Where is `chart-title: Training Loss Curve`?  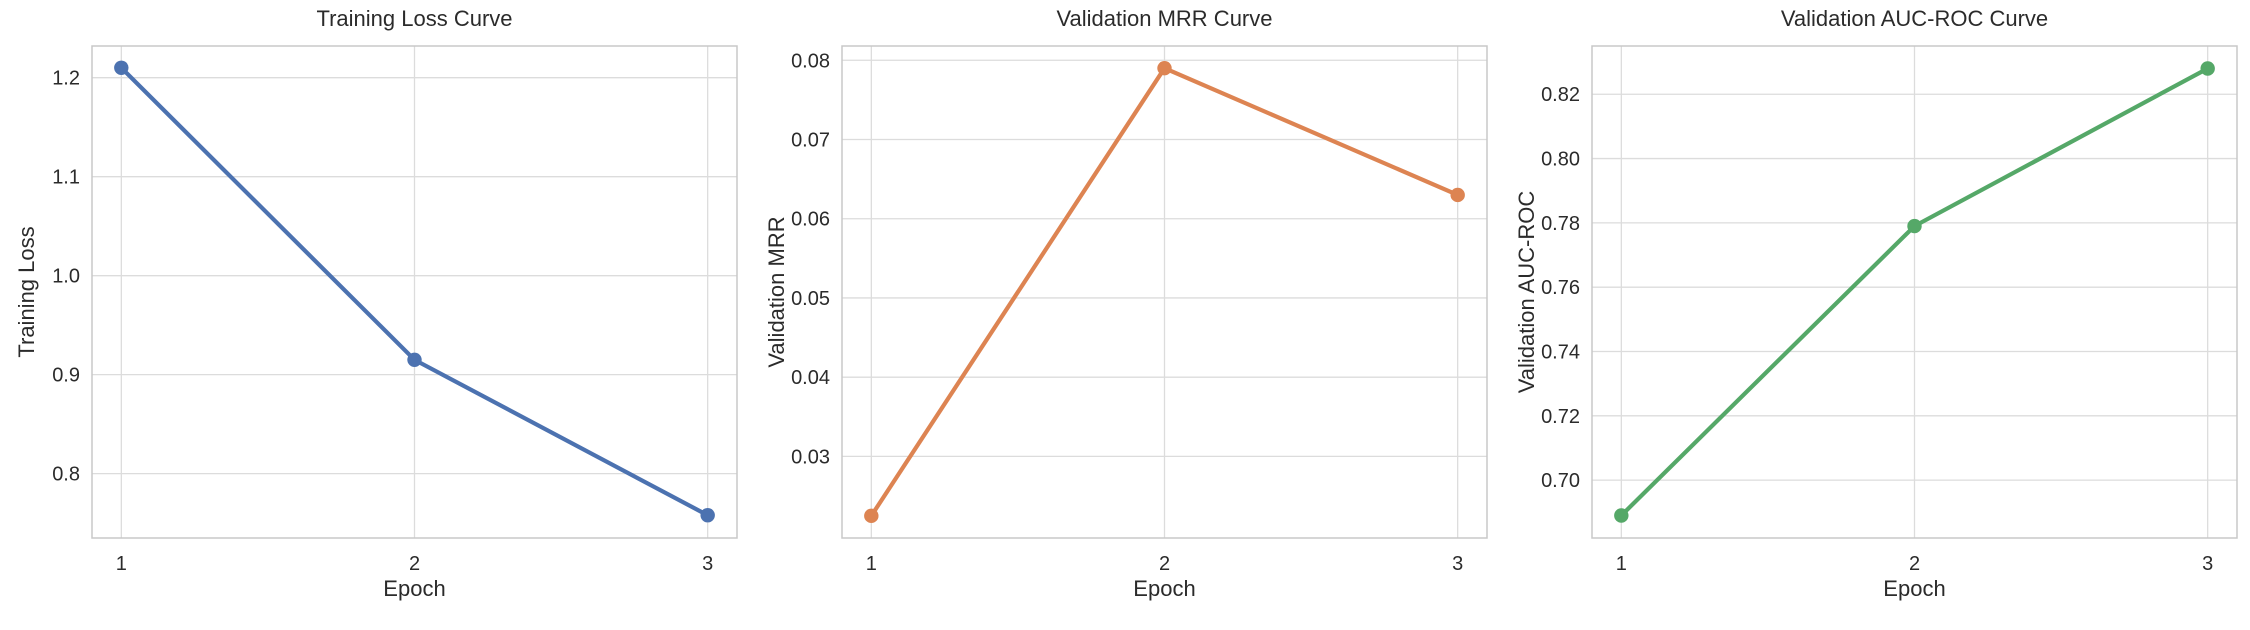 chart-title: Training Loss Curve is located at coordinates (414, 18).